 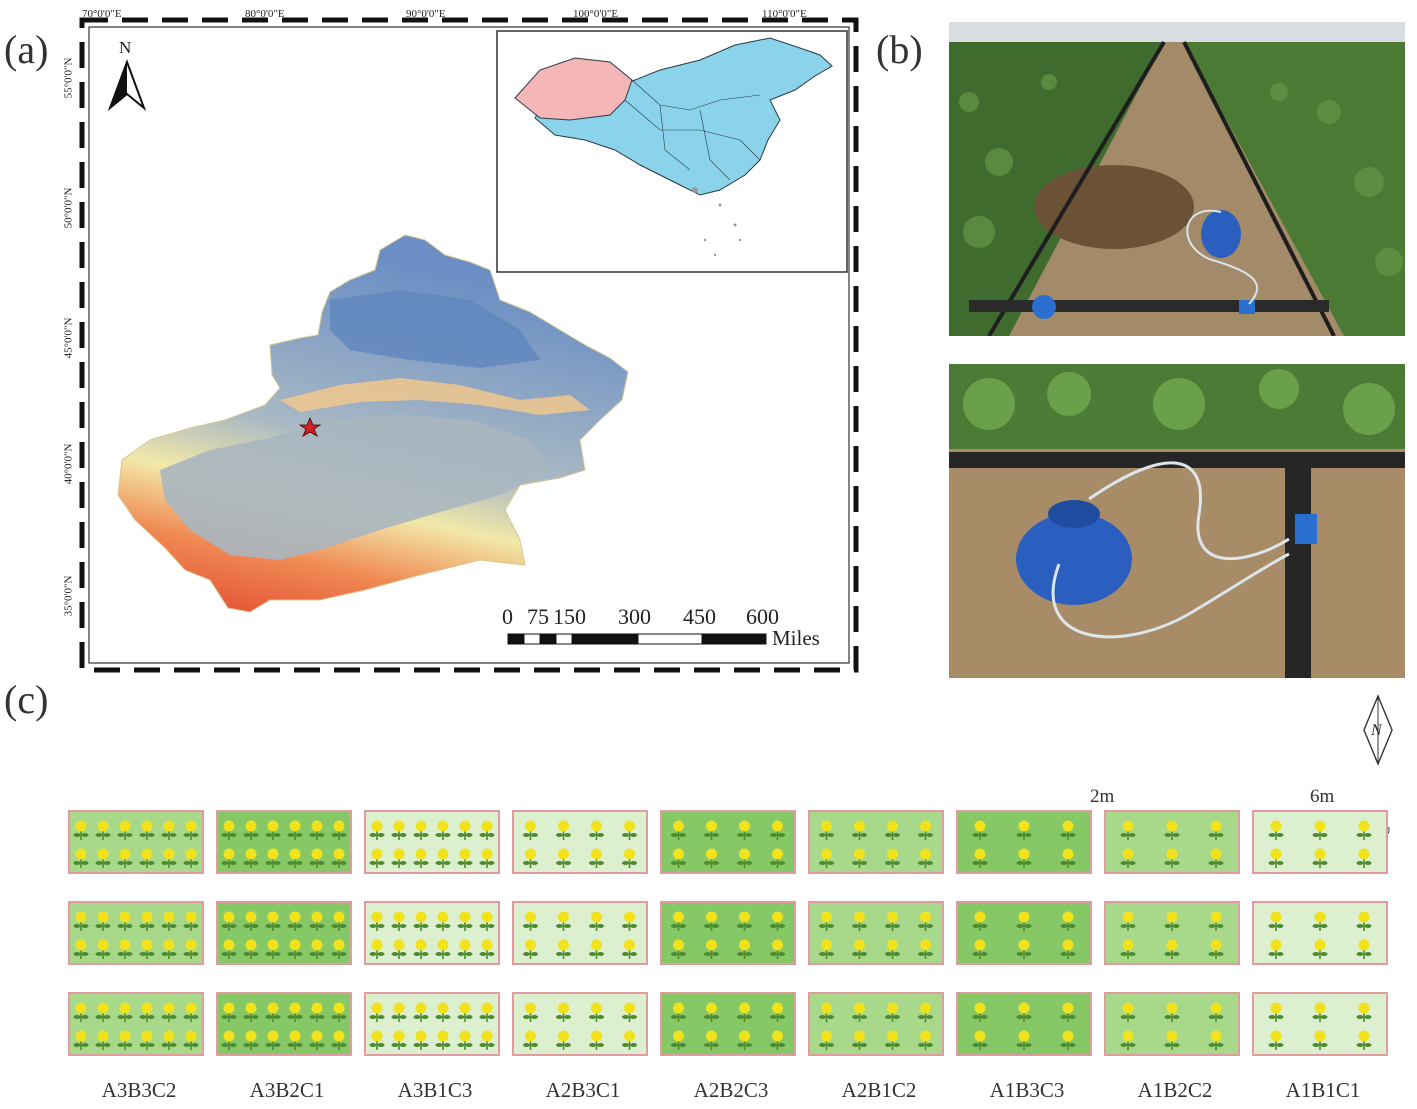 I want to click on study-site-star, so click(x=310, y=426).